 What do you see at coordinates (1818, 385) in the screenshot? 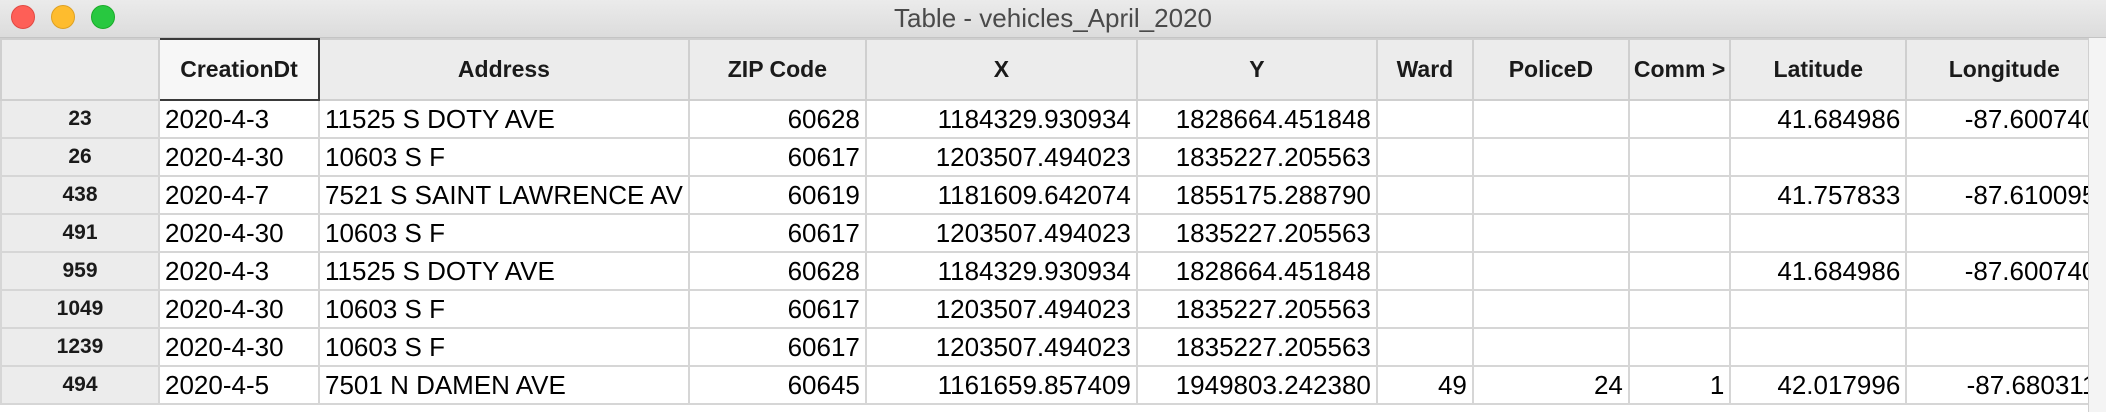
I see `cell-latitude: 42.017996` at bounding box center [1818, 385].